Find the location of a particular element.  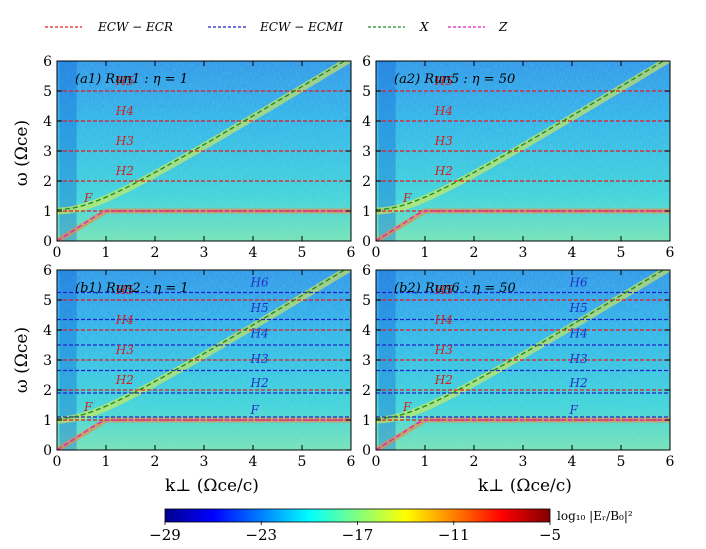

panel-title: (a1) Run1 : η = 1 is located at coordinates (131, 79).